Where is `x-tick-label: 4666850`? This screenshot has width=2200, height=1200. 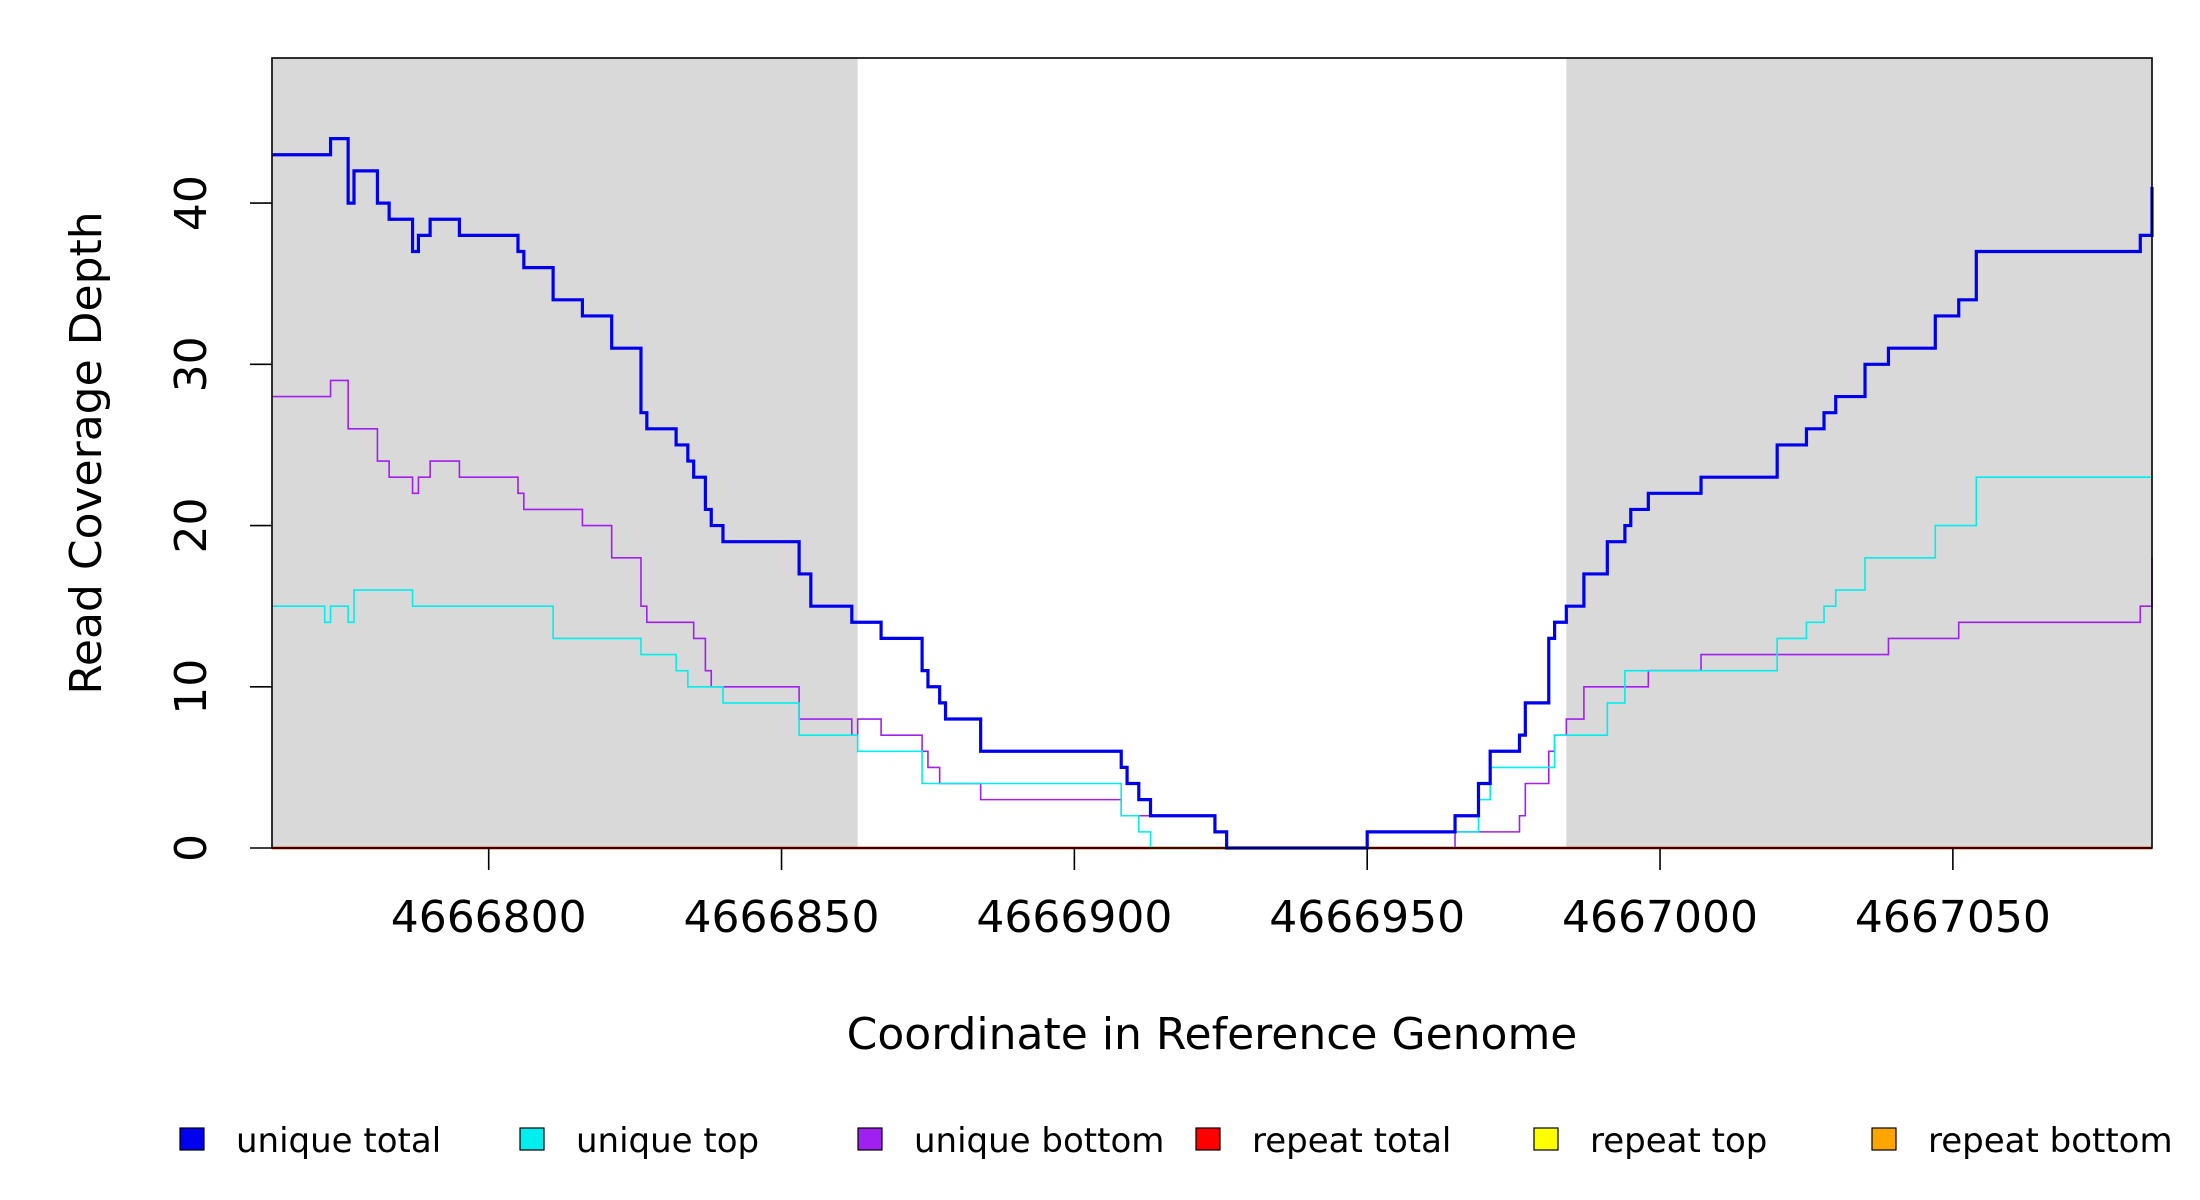 x-tick-label: 4666850 is located at coordinates (782, 917).